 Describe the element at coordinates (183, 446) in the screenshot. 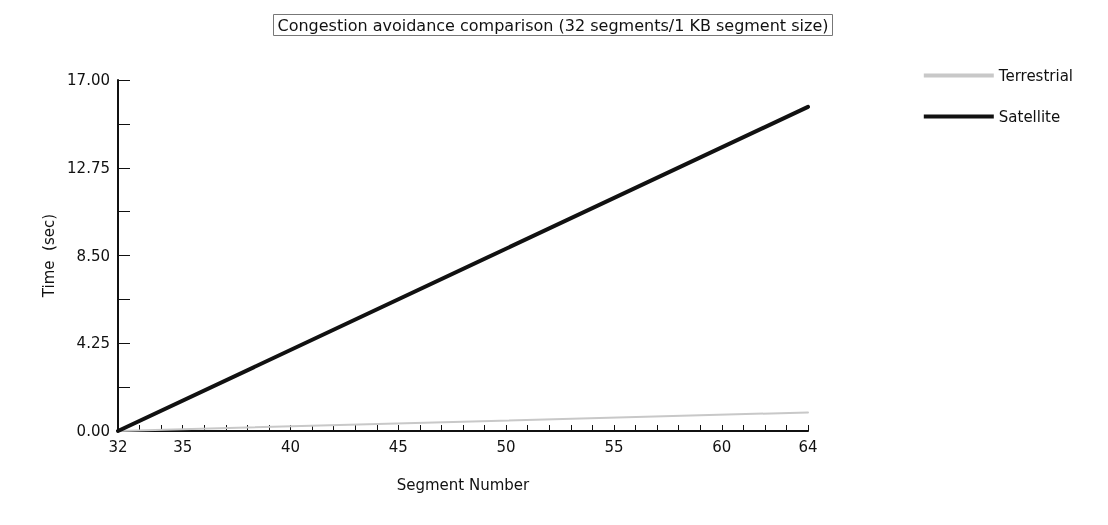

I see `x-tick-label: 35` at that location.